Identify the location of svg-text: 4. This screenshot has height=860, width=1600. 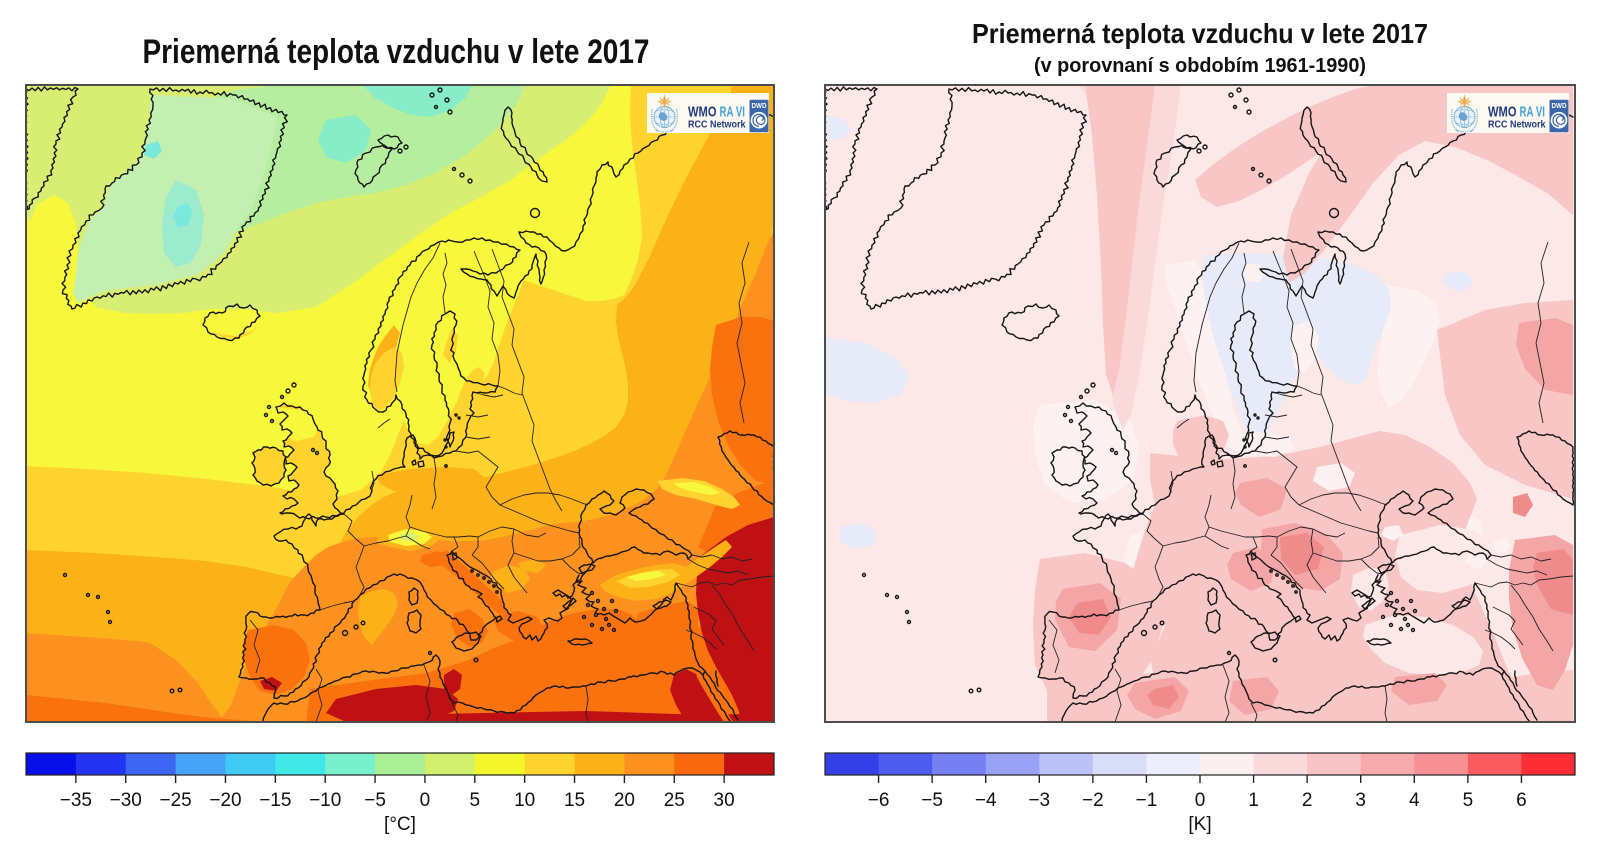
(1414, 800).